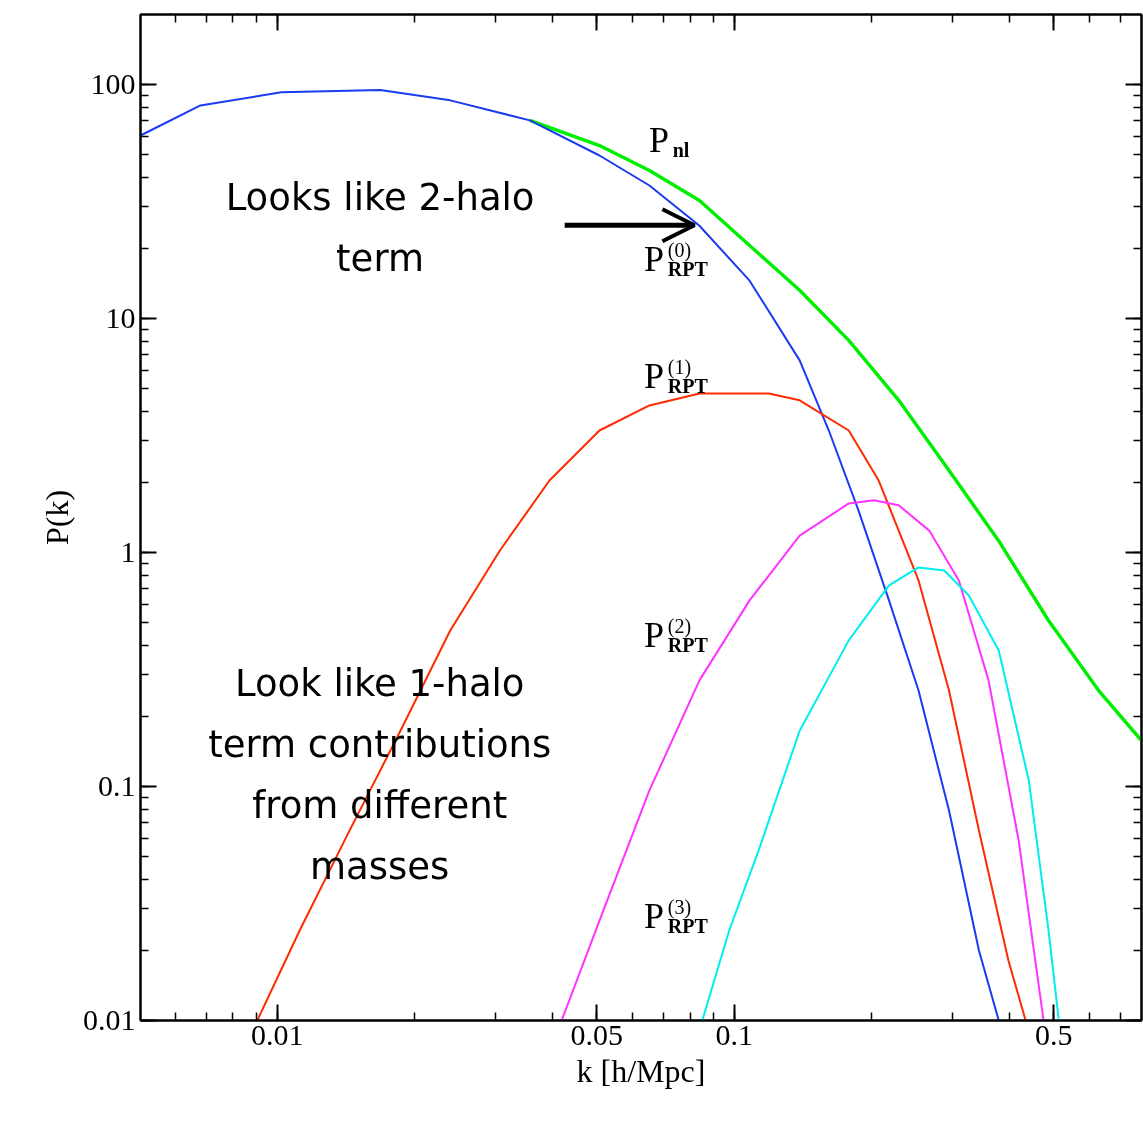 The height and width of the screenshot is (1130, 1143). What do you see at coordinates (117, 785) in the screenshot?
I see `y-tick-label: 0.1` at bounding box center [117, 785].